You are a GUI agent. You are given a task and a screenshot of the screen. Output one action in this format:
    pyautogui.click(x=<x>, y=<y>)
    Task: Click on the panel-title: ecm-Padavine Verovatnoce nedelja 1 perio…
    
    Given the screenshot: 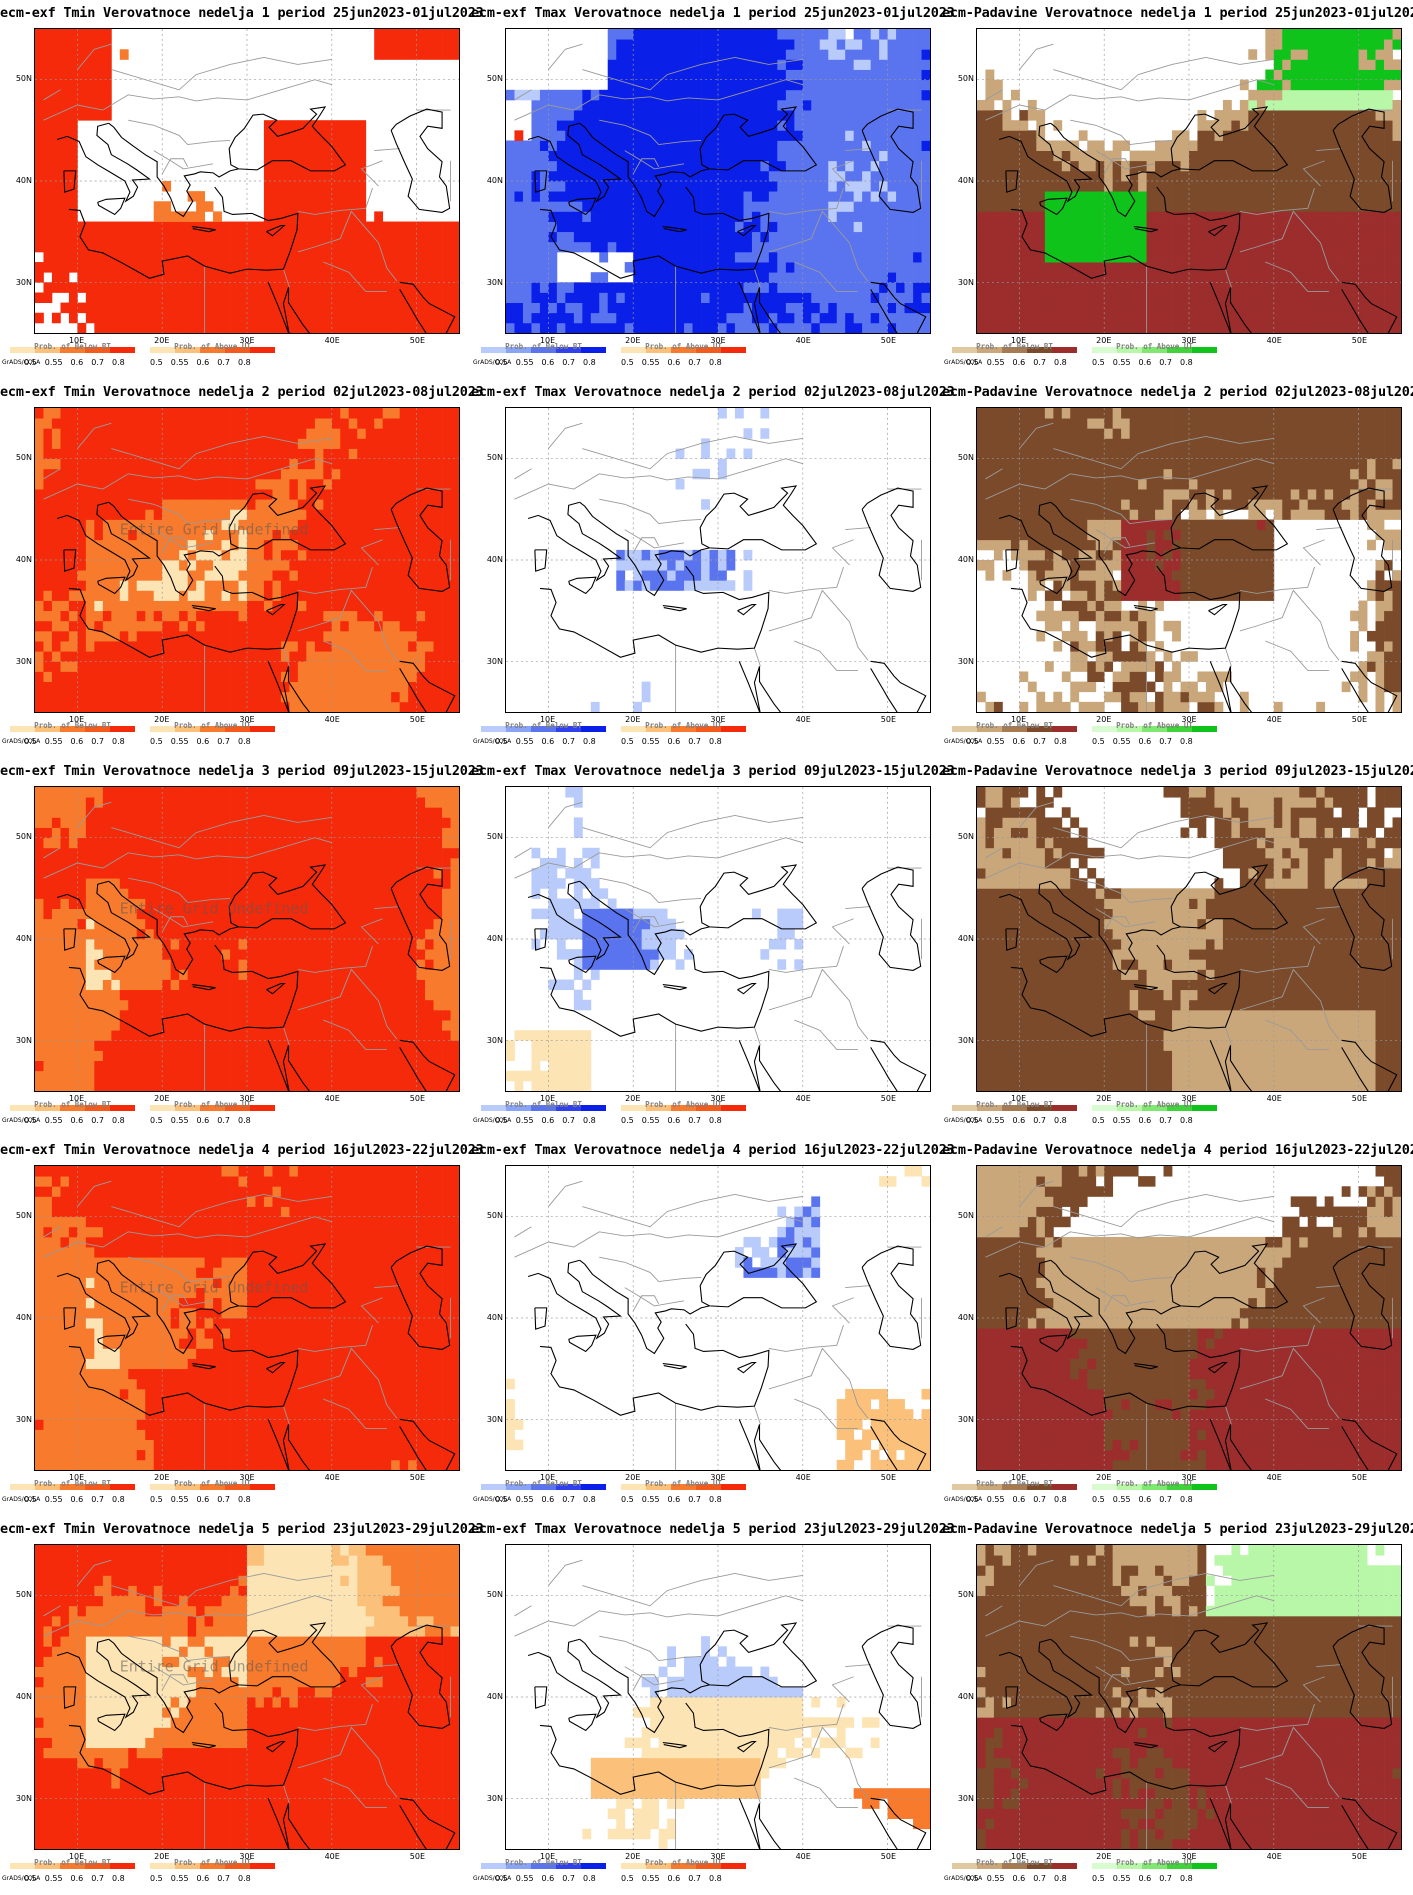 What is the action you would take?
    pyautogui.click(x=1177, y=13)
    